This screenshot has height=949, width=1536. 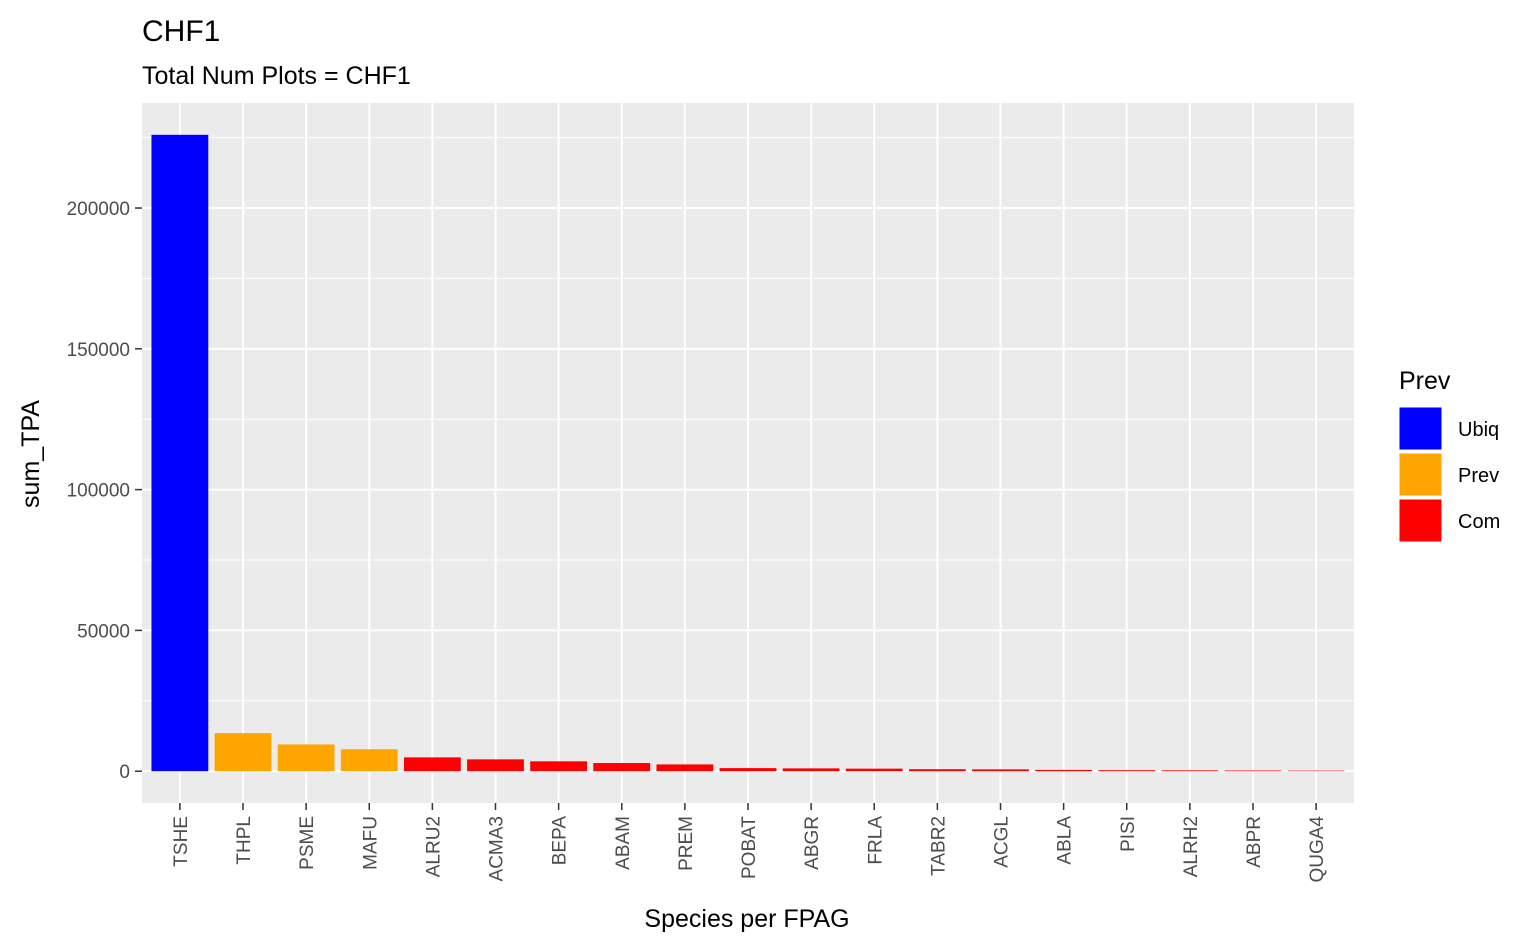 I want to click on x-tick-label-tshe: TSHE, so click(x=181, y=841).